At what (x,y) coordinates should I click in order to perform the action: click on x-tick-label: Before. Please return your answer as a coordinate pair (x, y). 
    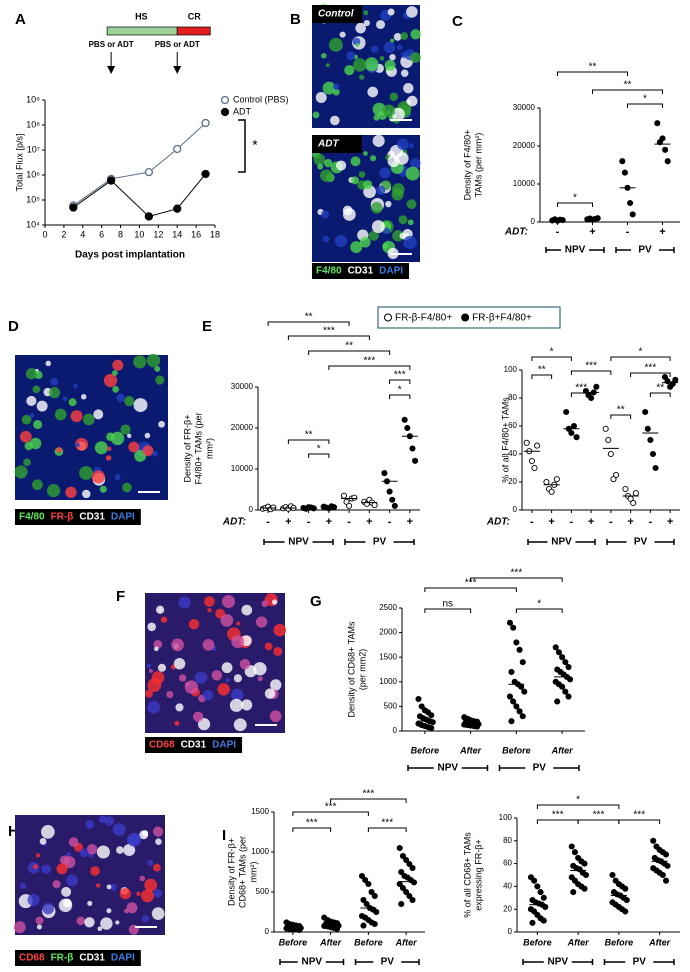
    Looking at the image, I should click on (619, 942).